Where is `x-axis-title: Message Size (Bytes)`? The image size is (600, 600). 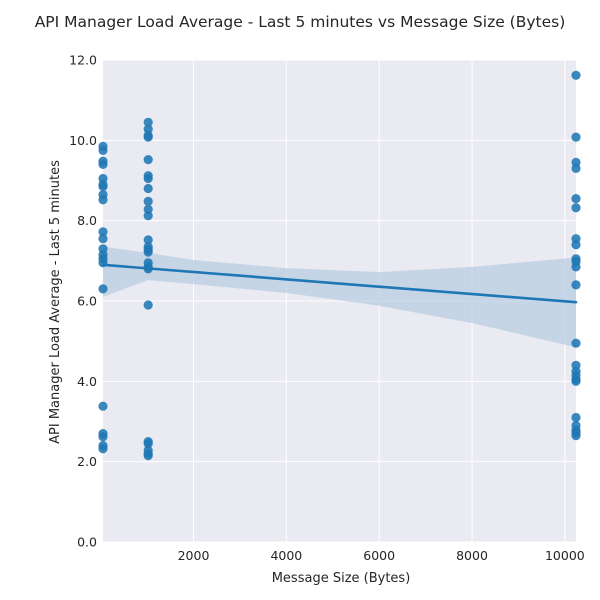
x-axis-title: Message Size (Bytes) is located at coordinates (341, 578).